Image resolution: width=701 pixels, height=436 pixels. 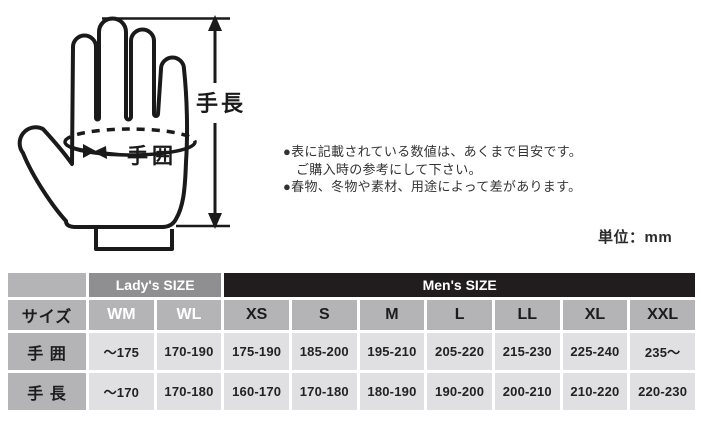 What do you see at coordinates (47, 391) in the screenshot?
I see `length-row-label: 手 長` at bounding box center [47, 391].